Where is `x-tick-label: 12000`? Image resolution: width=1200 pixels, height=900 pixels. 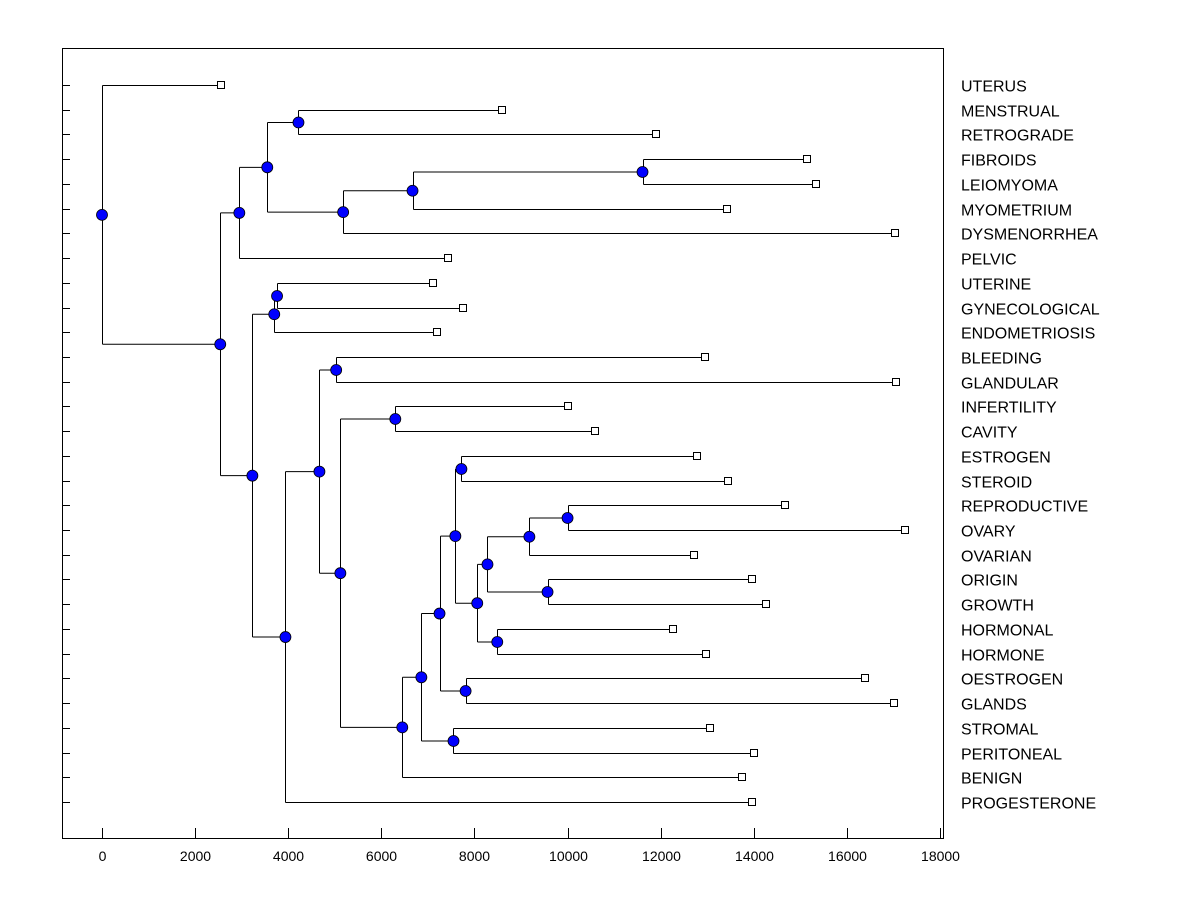 x-tick-label: 12000 is located at coordinates (661, 856).